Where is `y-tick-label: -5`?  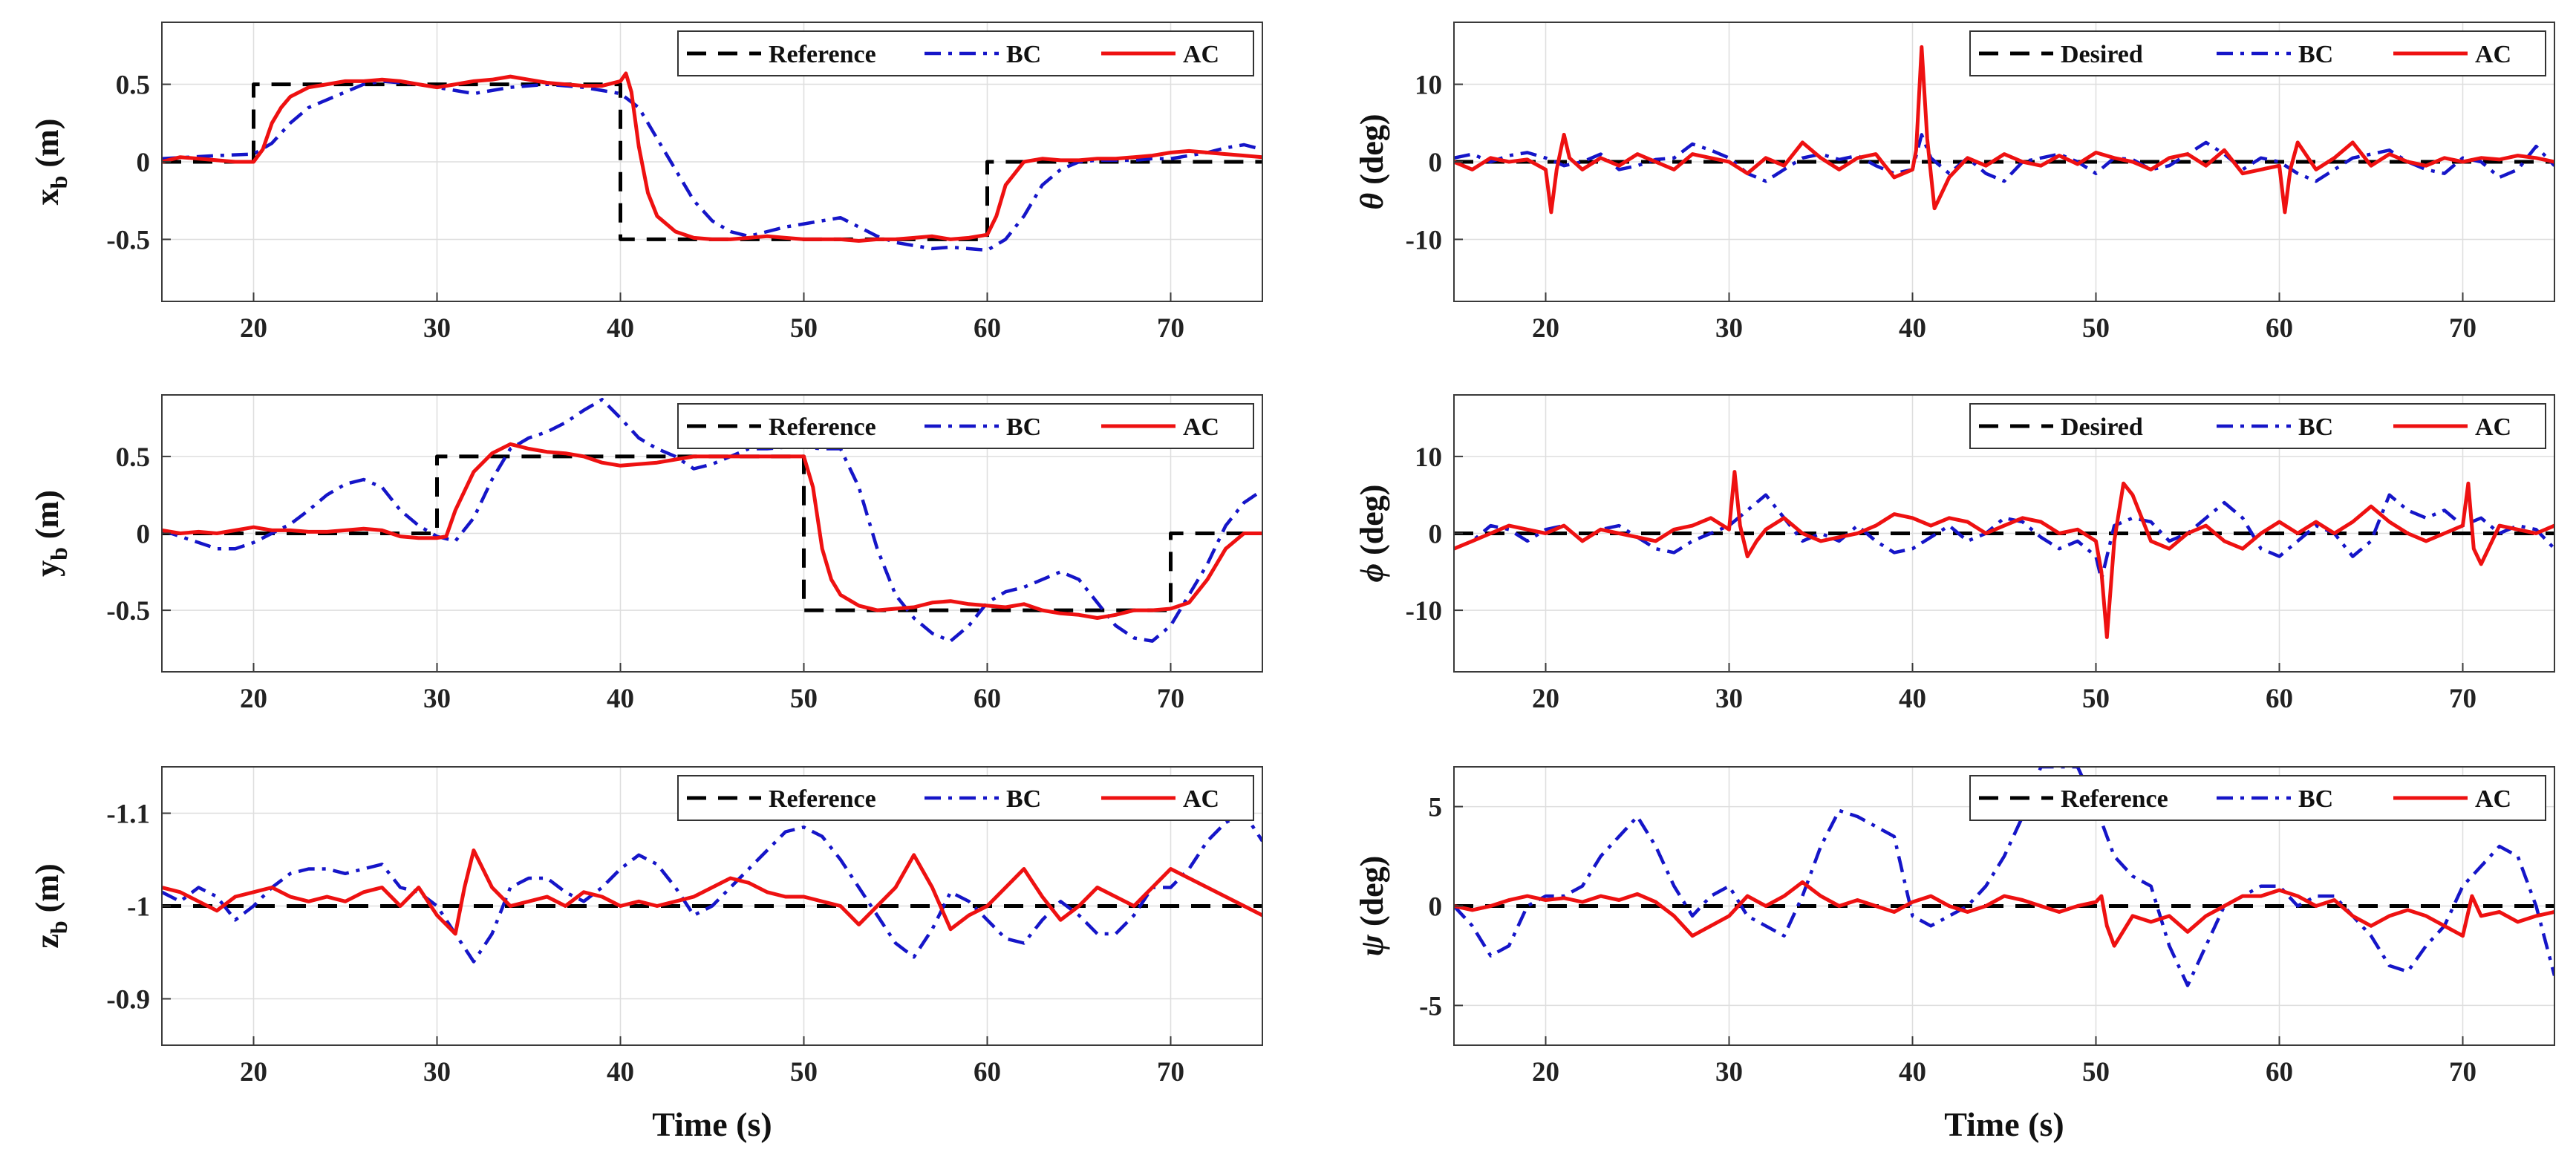 y-tick-label: -5 is located at coordinates (1430, 1006).